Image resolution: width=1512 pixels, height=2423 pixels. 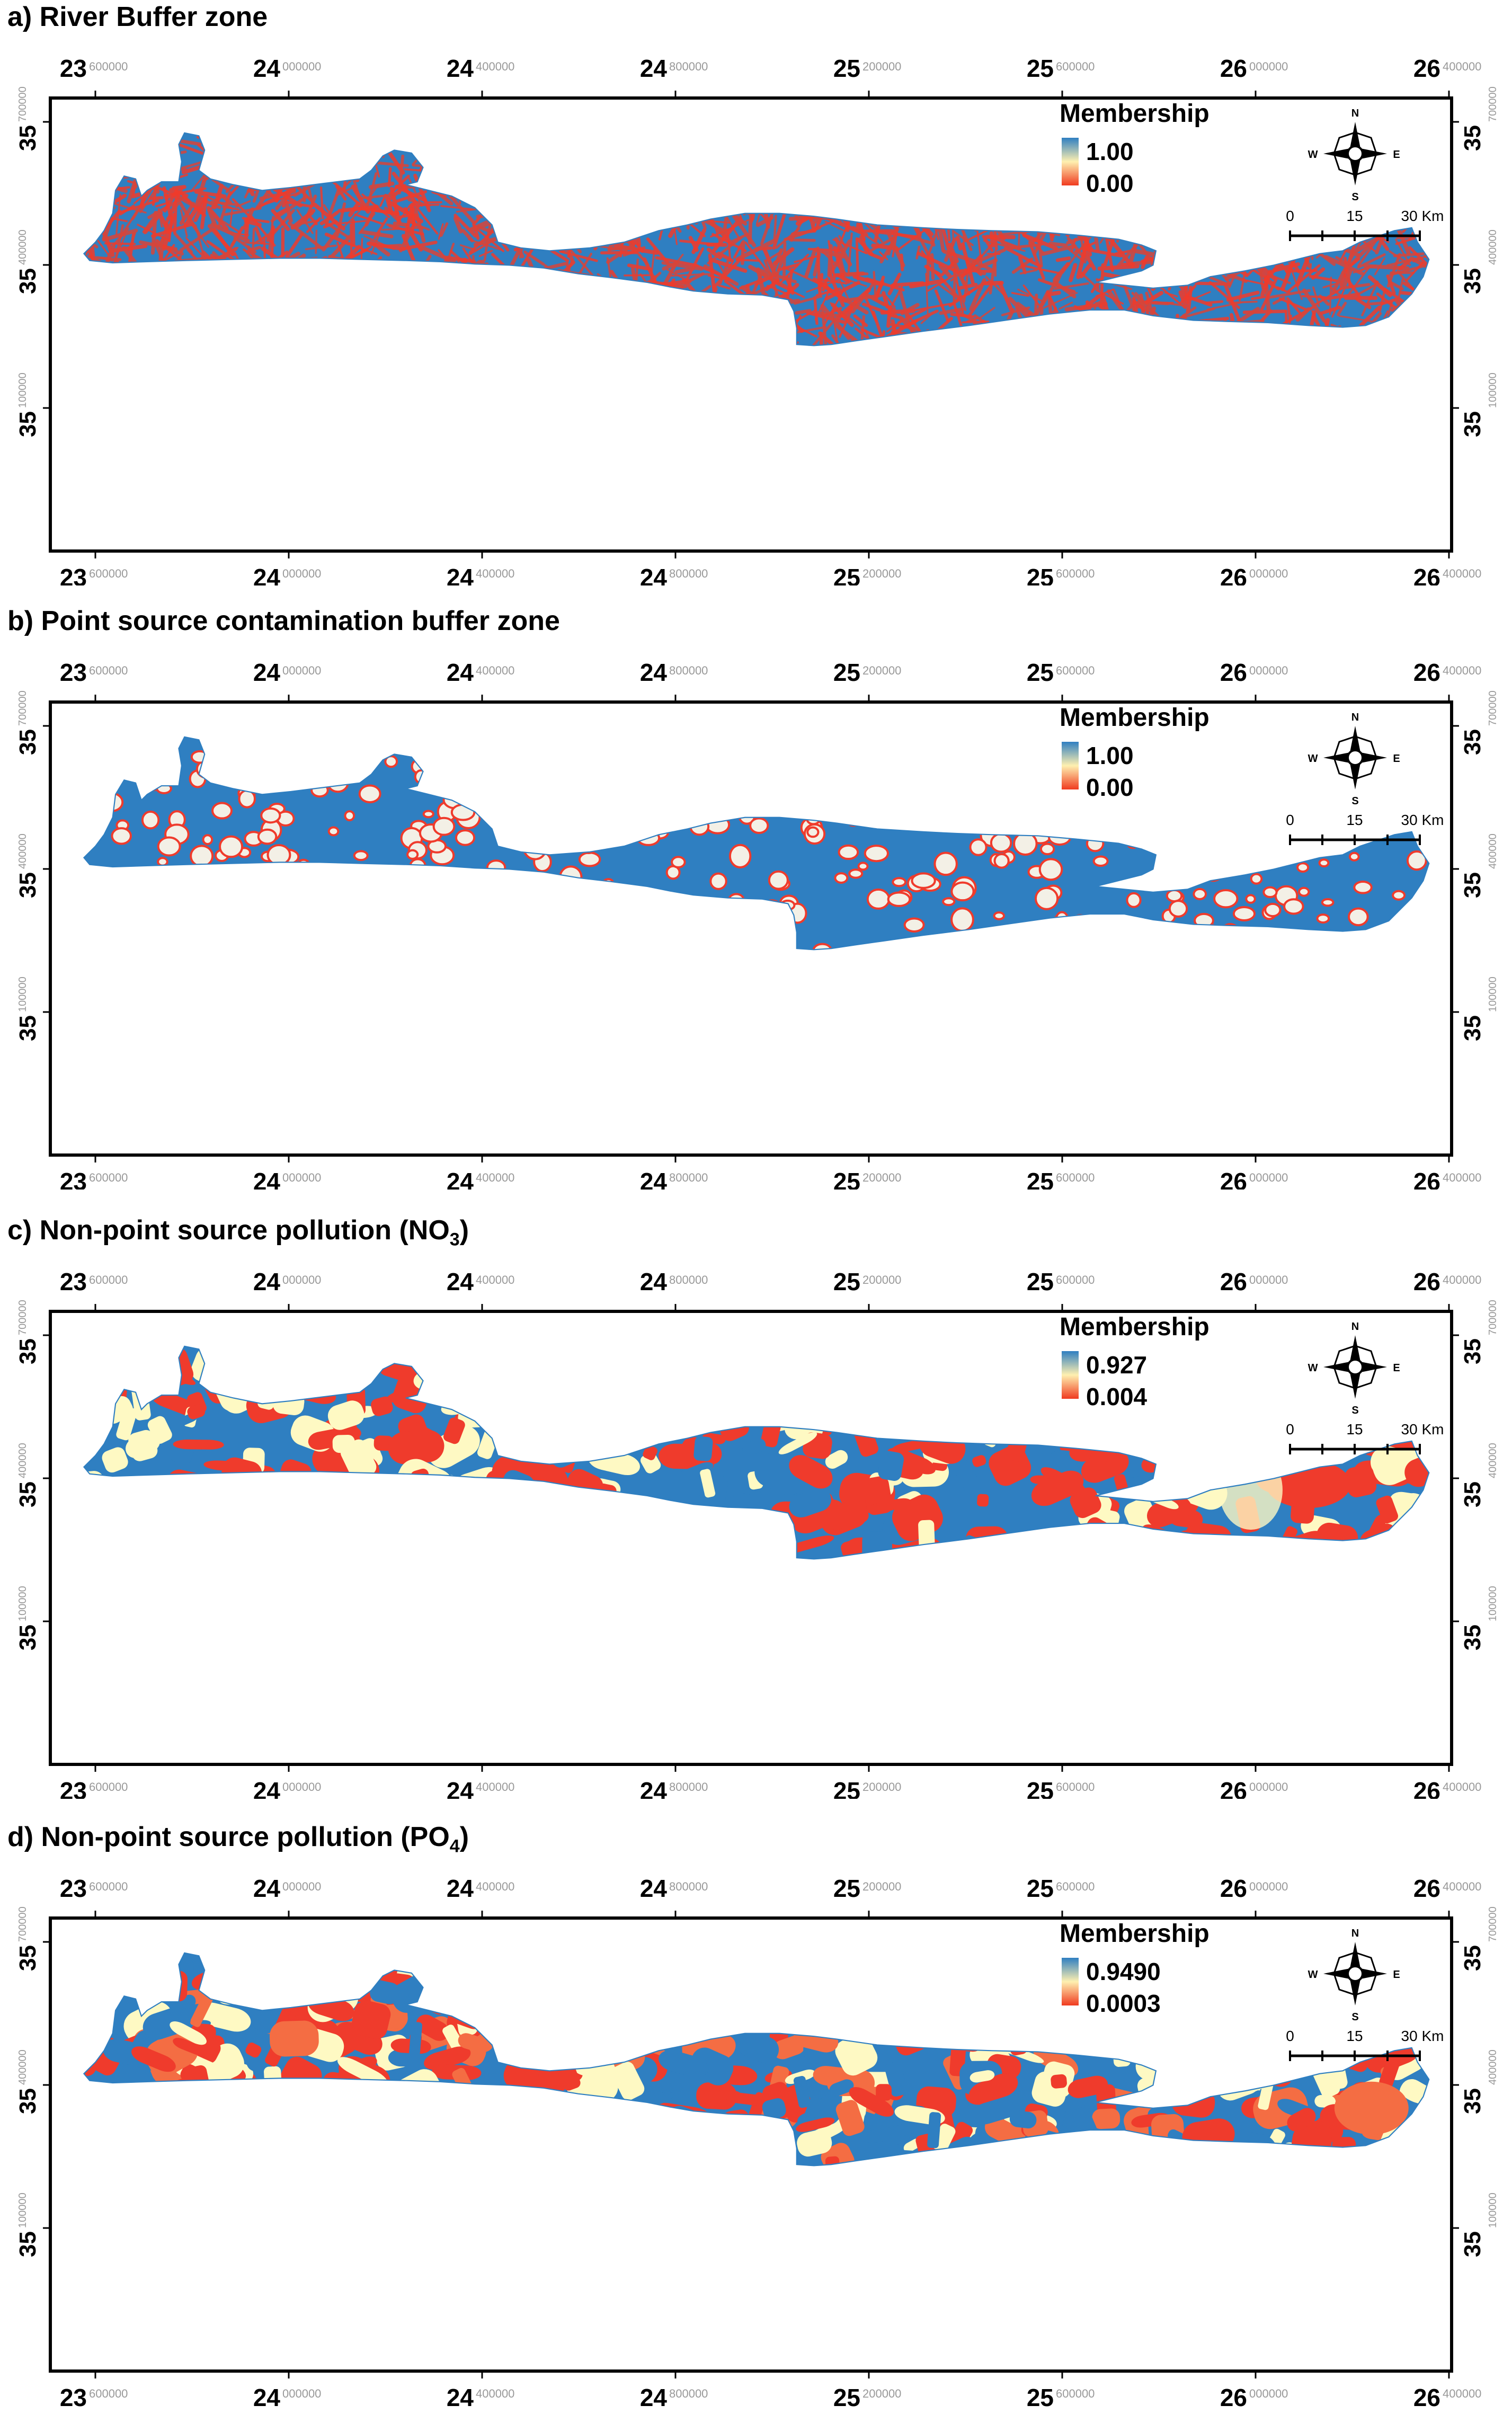 What do you see at coordinates (1355, 1367) in the screenshot?
I see `compass-star` at bounding box center [1355, 1367].